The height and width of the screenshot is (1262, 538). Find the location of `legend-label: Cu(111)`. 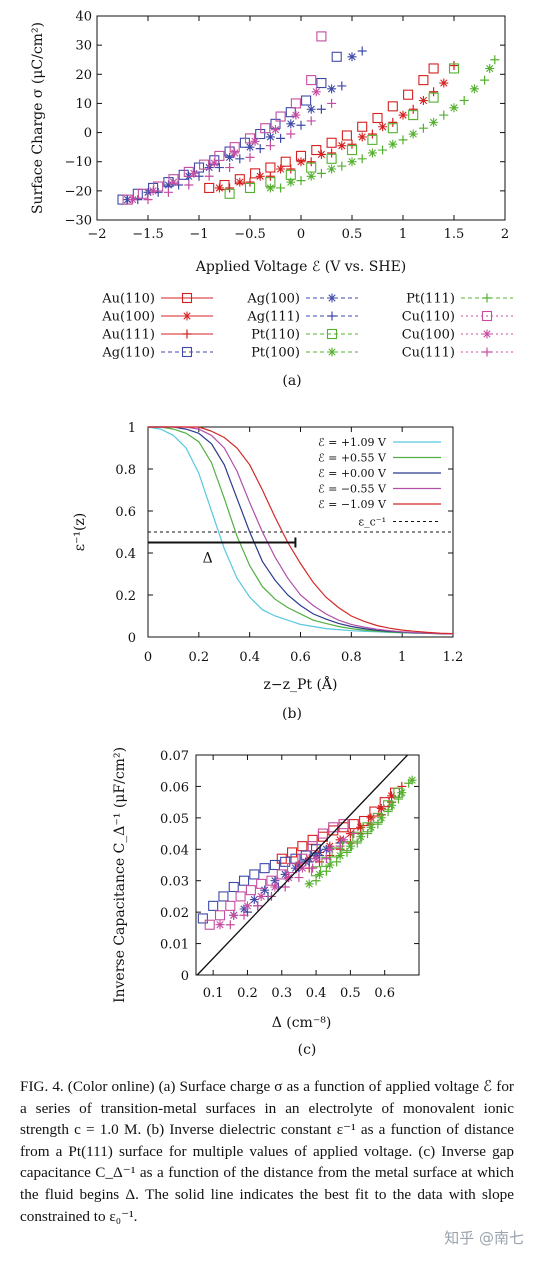

legend-label: Cu(111) is located at coordinates (428, 353).